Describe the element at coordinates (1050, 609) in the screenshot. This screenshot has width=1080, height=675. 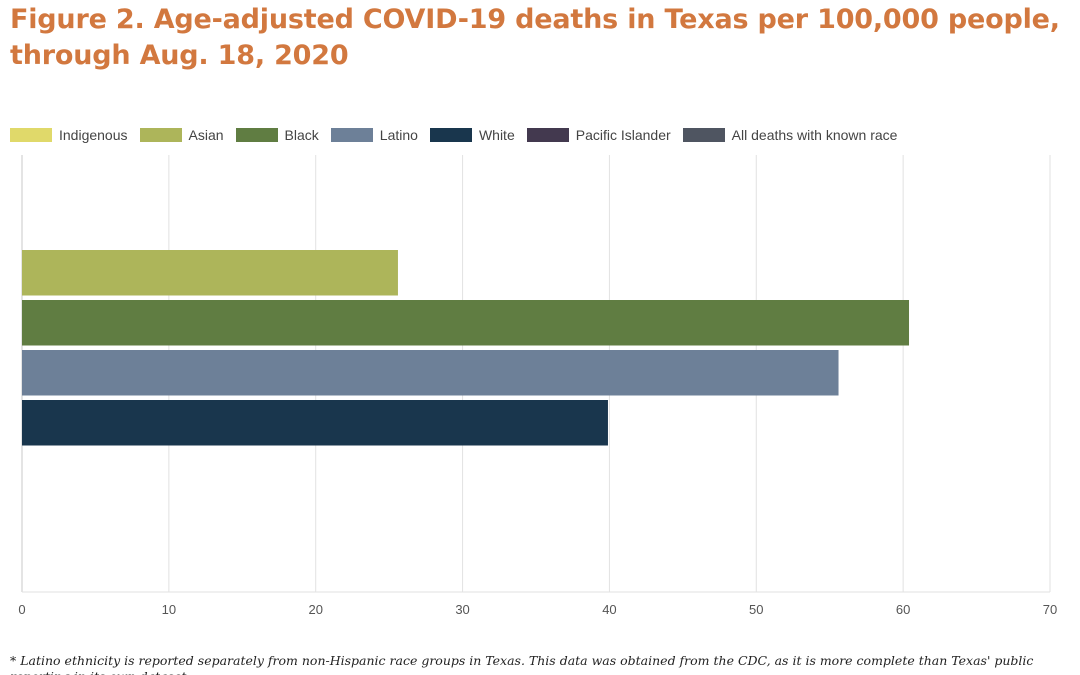
I see `x-tick-label: 70` at that location.